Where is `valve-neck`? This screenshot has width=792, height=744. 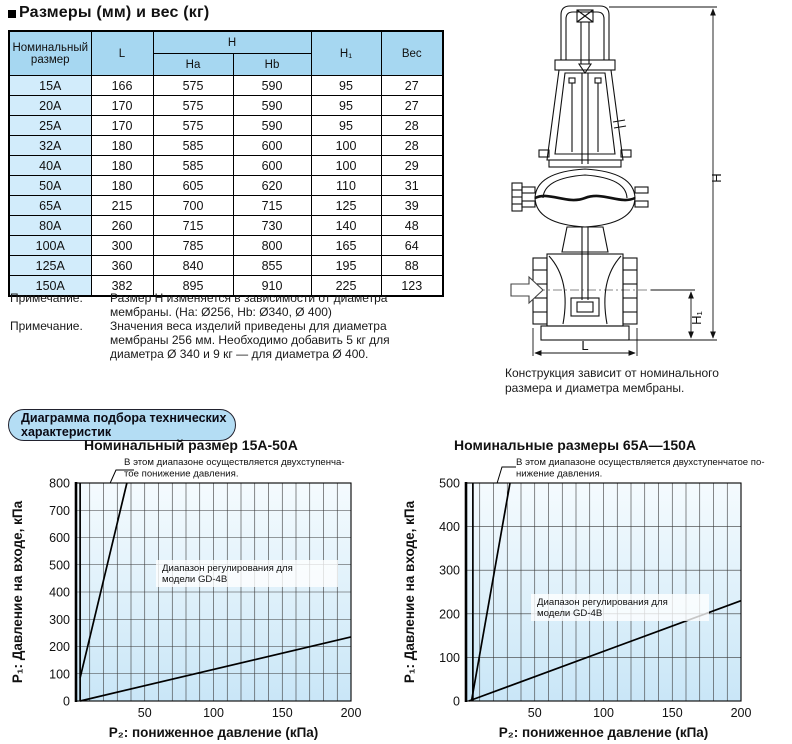 valve-neck is located at coordinates (585, 263).